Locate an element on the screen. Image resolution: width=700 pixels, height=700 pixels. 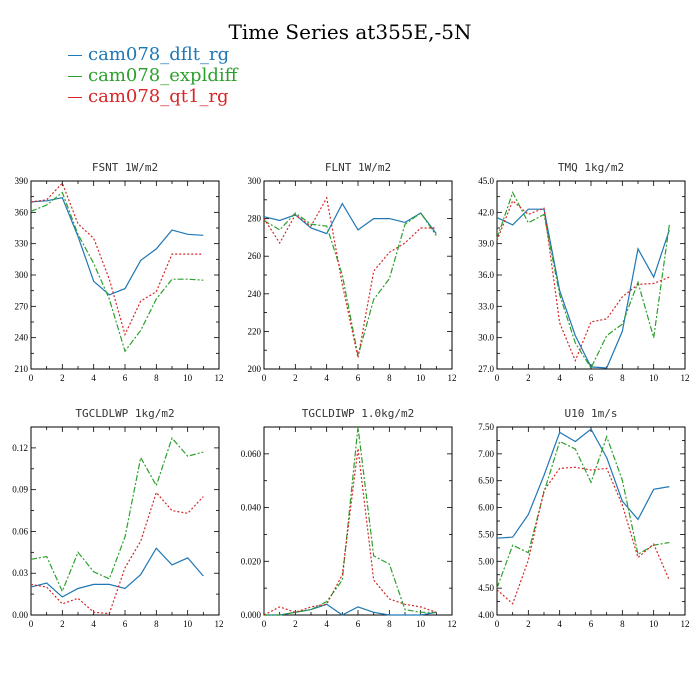
y-tick-label: 33.0 is located at coordinates (486, 306).